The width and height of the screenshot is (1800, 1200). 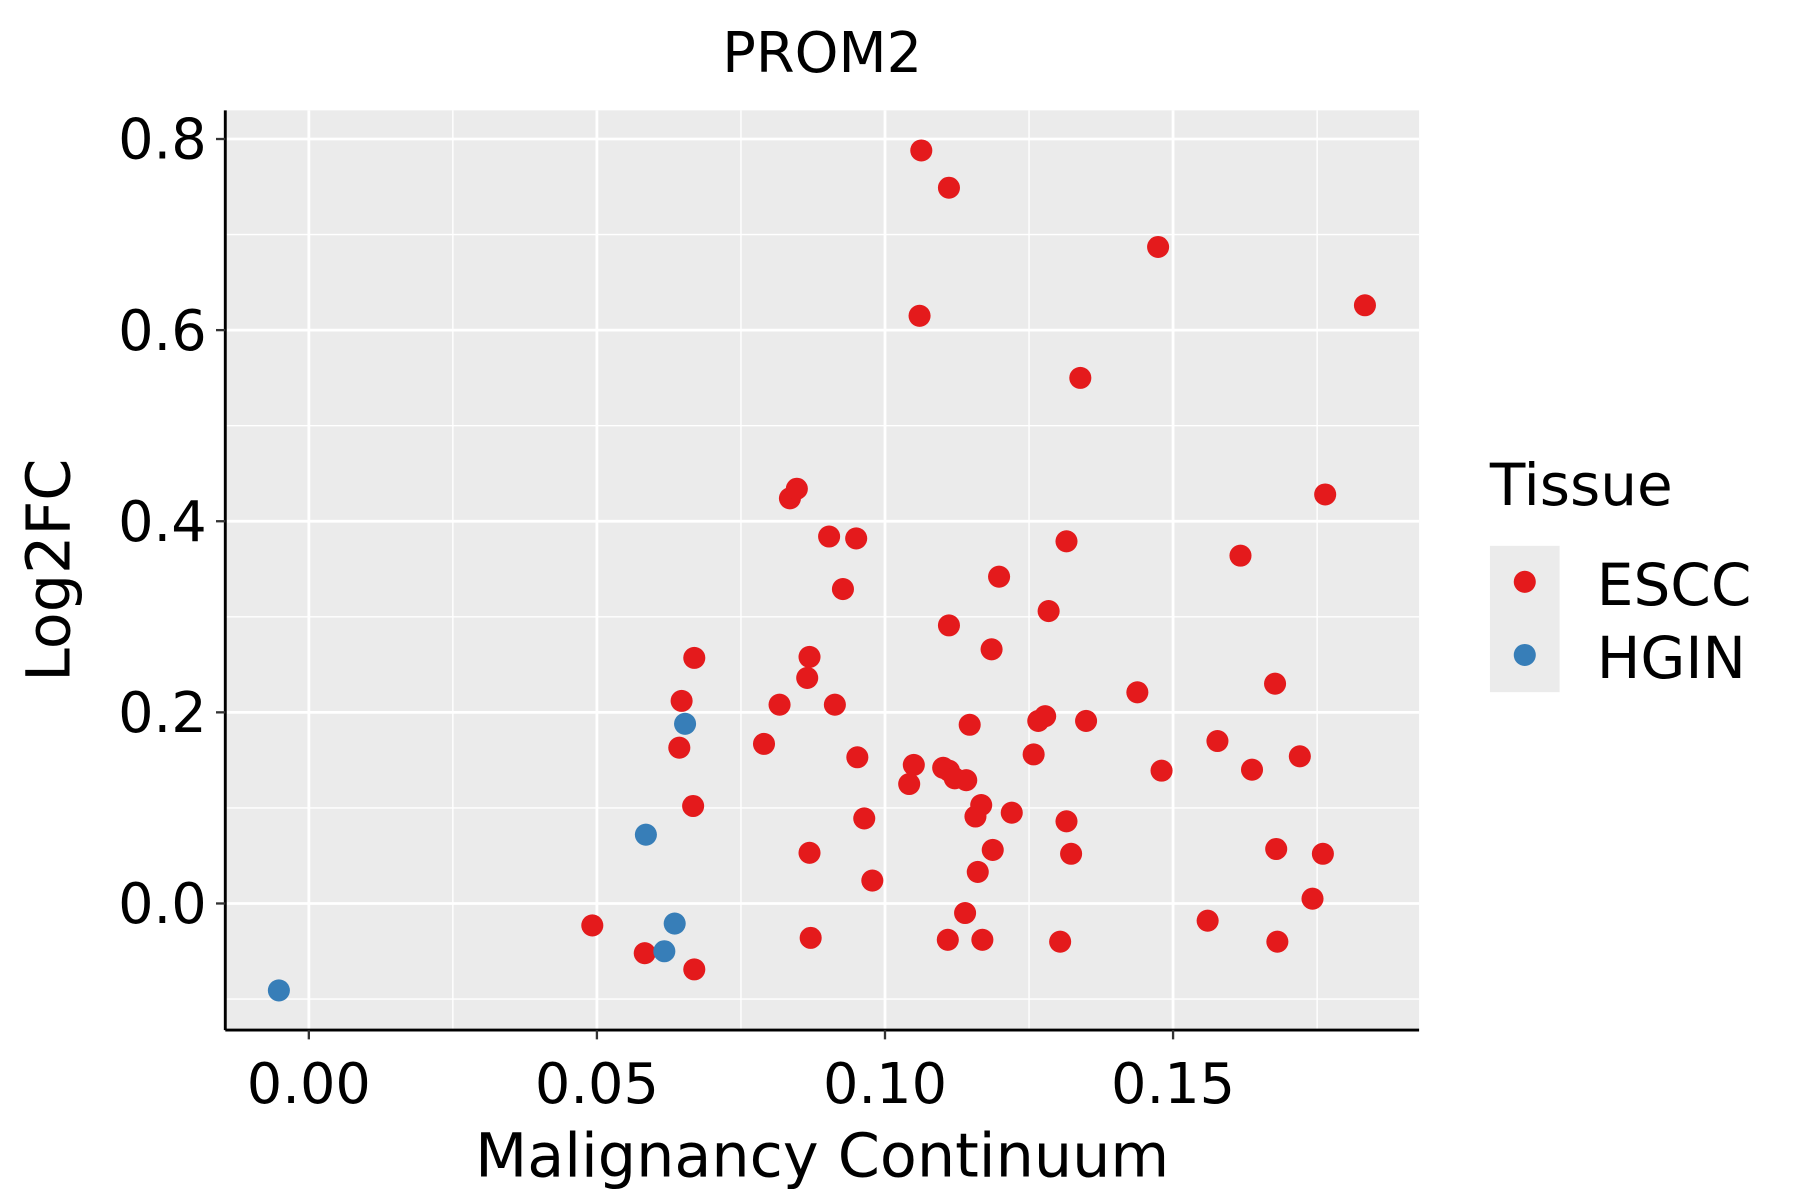 What do you see at coordinates (1671, 658) in the screenshot?
I see `legend-label-hgin: HGIN` at bounding box center [1671, 658].